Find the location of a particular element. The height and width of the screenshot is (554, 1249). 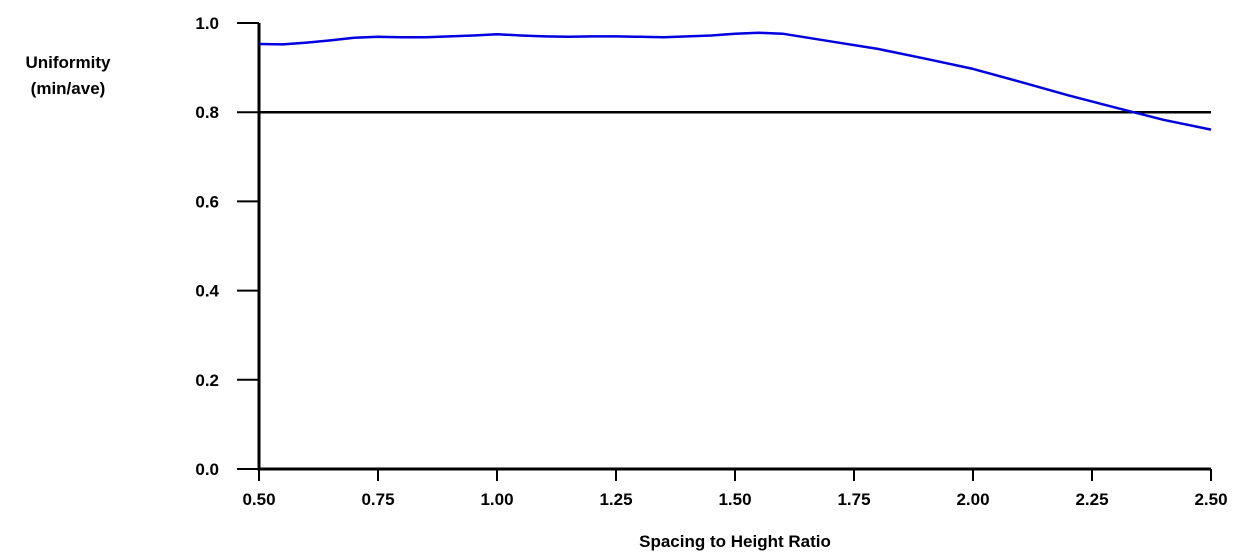

y-tick-label-4: 0.2 is located at coordinates (207, 380).